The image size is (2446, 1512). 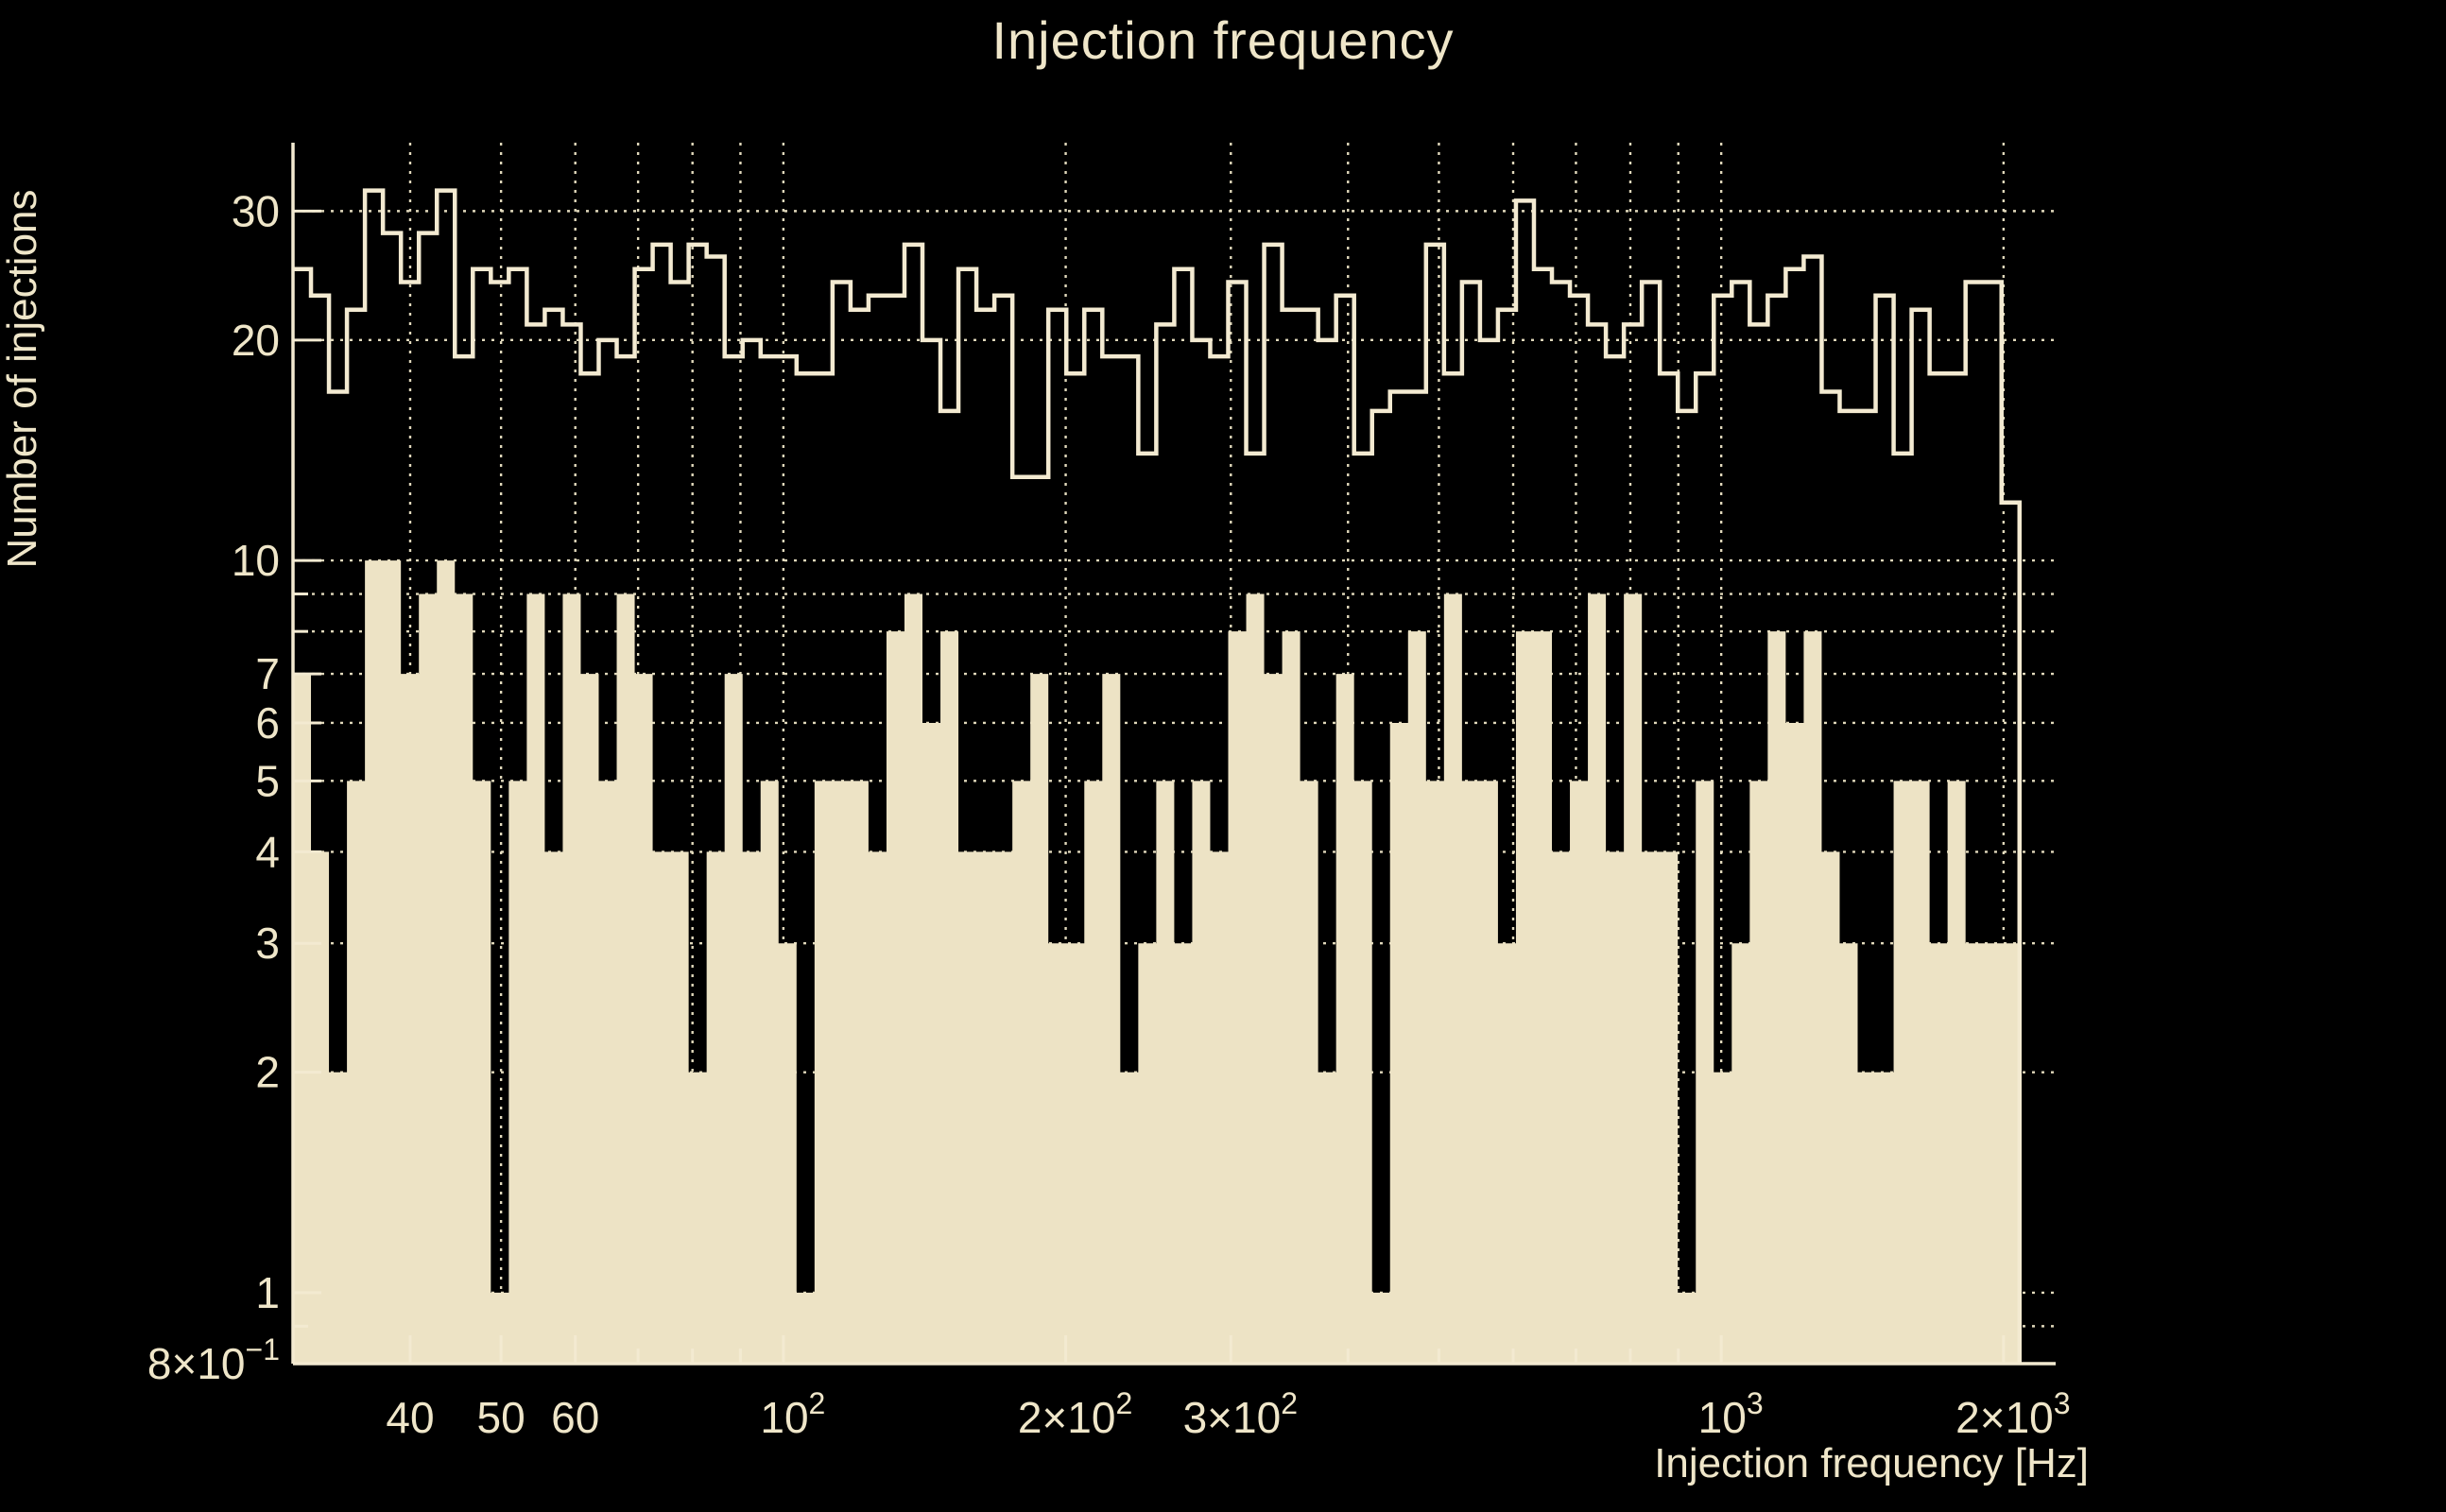 I want to click on tick-label: 3×10², so click(x=1240, y=1414).